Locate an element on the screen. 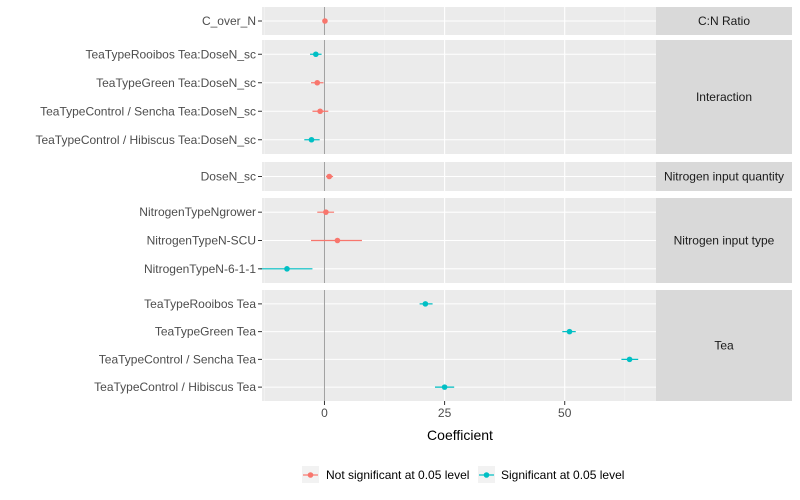  y-tick-label: TeaTypeControl / Hibiscus Tea:DoseN_sc is located at coordinates (145, 140).